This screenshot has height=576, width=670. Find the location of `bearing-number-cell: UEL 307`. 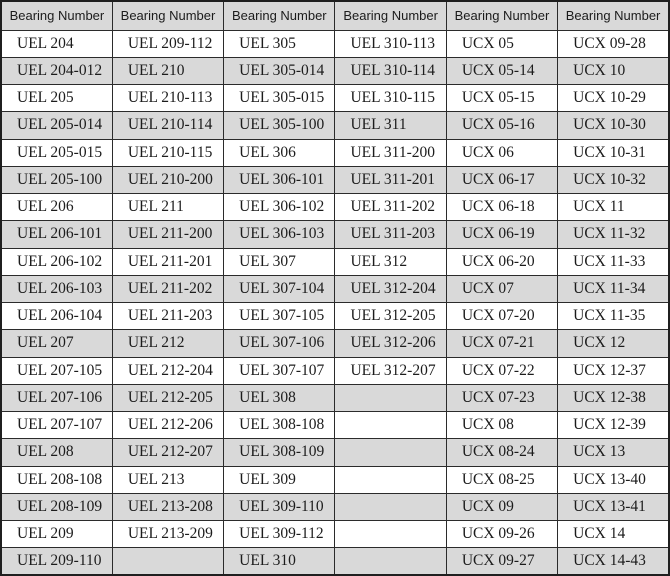

bearing-number-cell: UEL 307 is located at coordinates (279, 261).